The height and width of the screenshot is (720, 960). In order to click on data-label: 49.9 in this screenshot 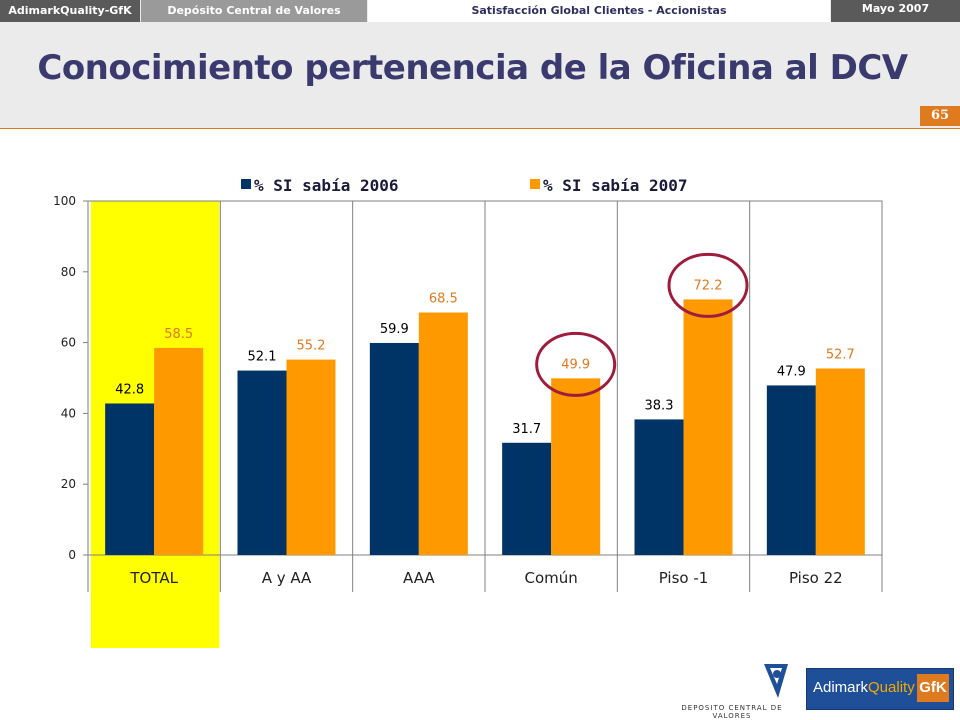, I will do `click(575, 364)`.